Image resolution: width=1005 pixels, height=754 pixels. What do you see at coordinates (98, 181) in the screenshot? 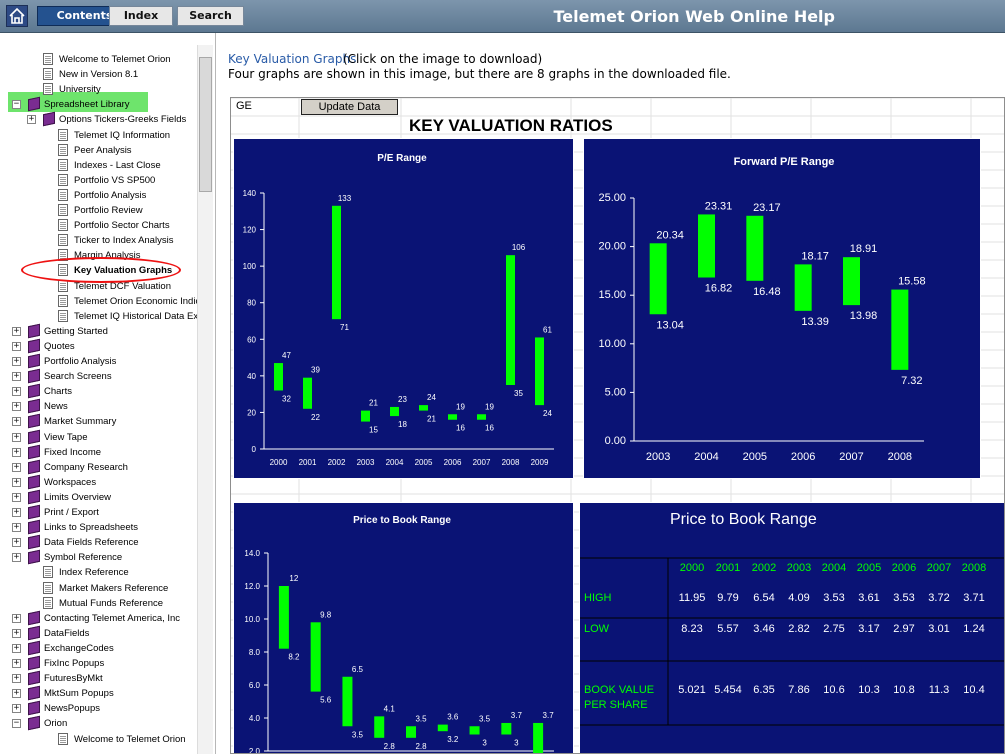
I see `tree-item: Portfolio VS SP500` at bounding box center [98, 181].